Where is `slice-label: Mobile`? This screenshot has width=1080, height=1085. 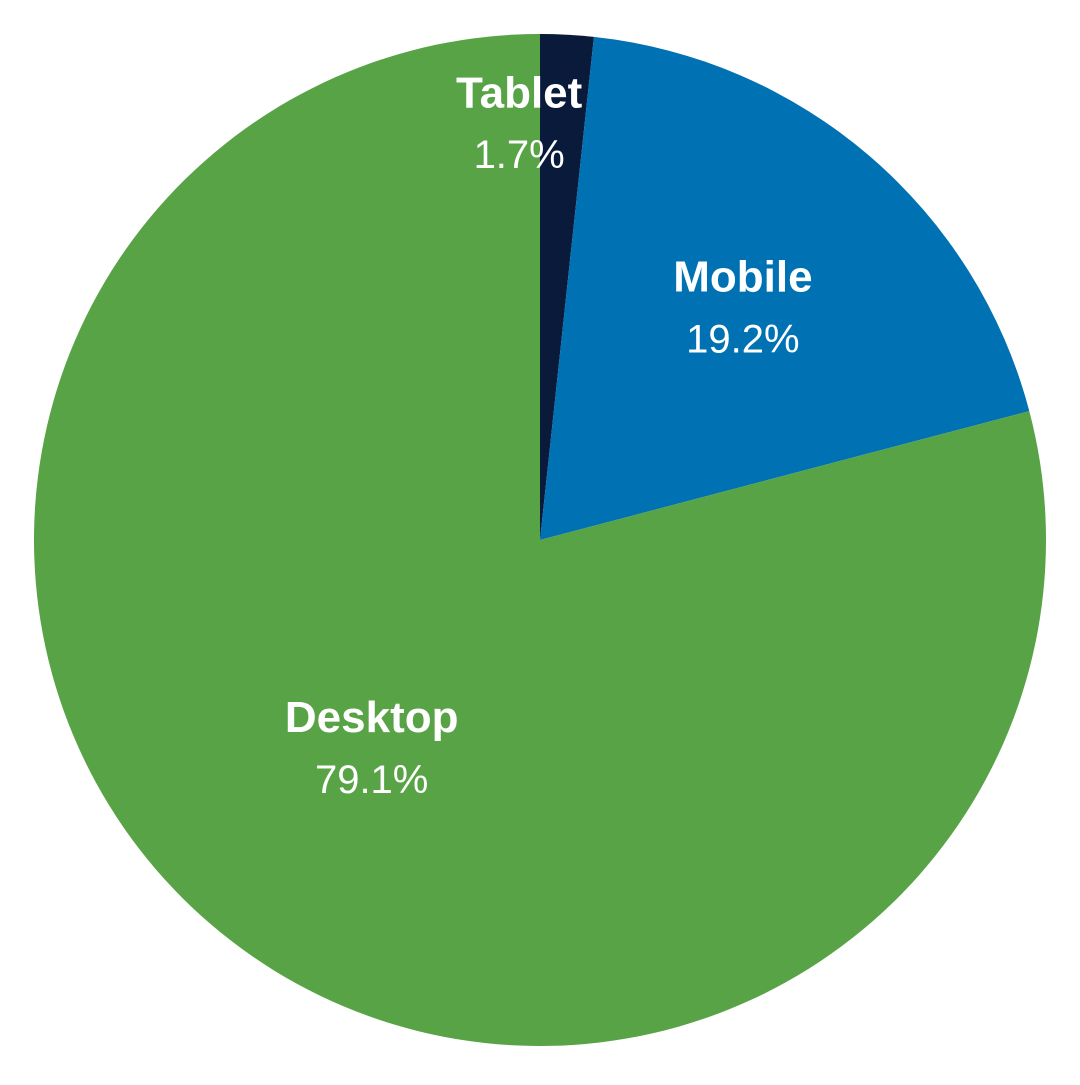 slice-label: Mobile is located at coordinates (742, 276).